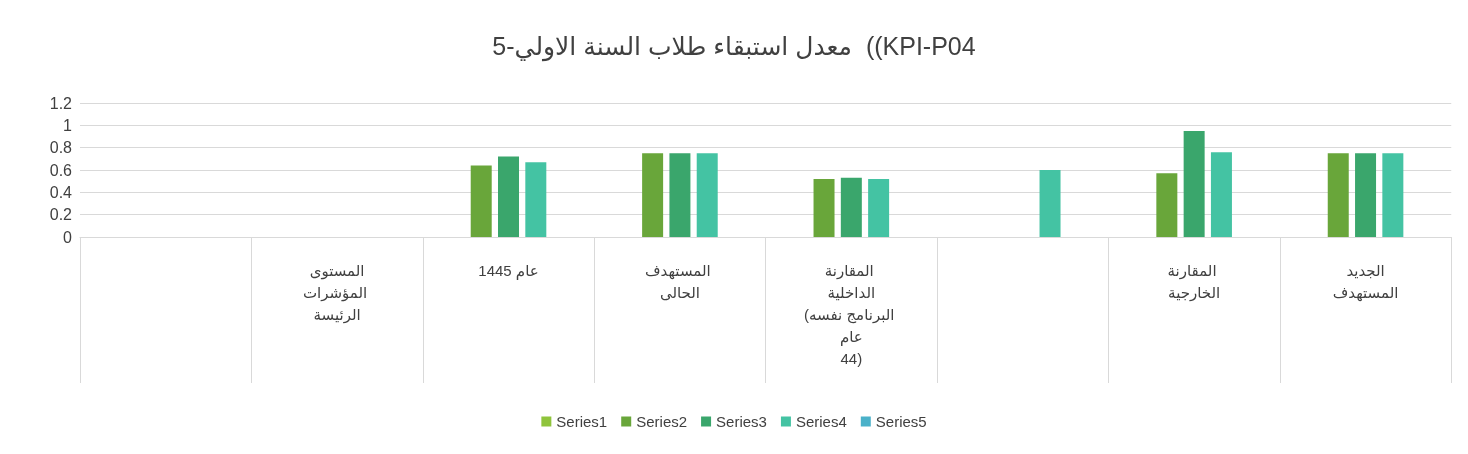  What do you see at coordinates (1365, 281) in the screenshot?
I see `x-tick-label: الجديد المستهدف` at bounding box center [1365, 281].